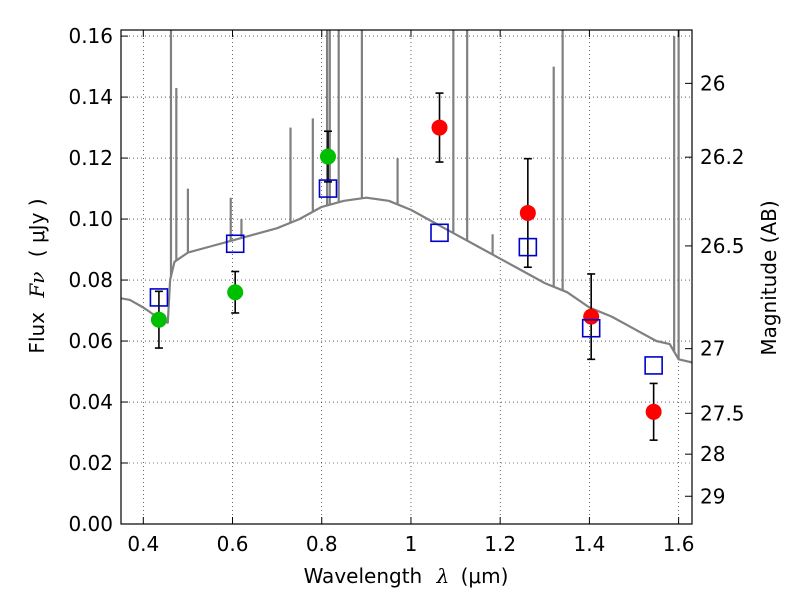  What do you see at coordinates (90, 219) in the screenshot?
I see `y-tick-label: 0.10` at bounding box center [90, 219].